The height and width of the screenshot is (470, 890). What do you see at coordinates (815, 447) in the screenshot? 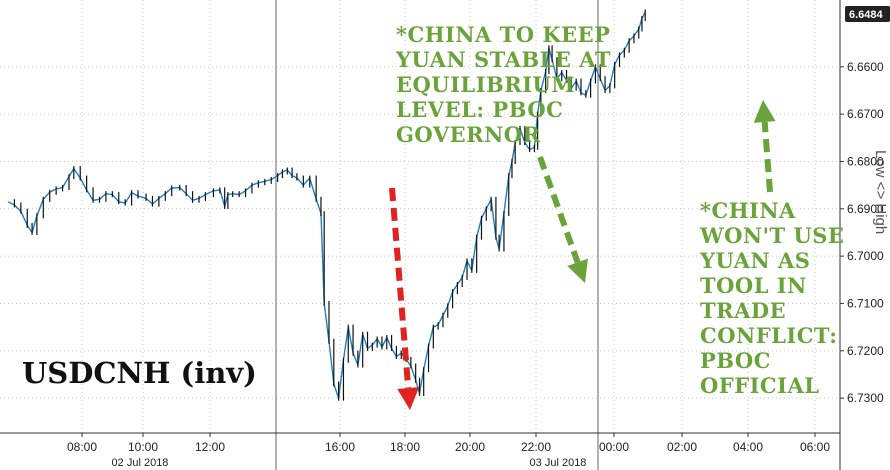
I see `x-tick-label: 06:00` at bounding box center [815, 447].